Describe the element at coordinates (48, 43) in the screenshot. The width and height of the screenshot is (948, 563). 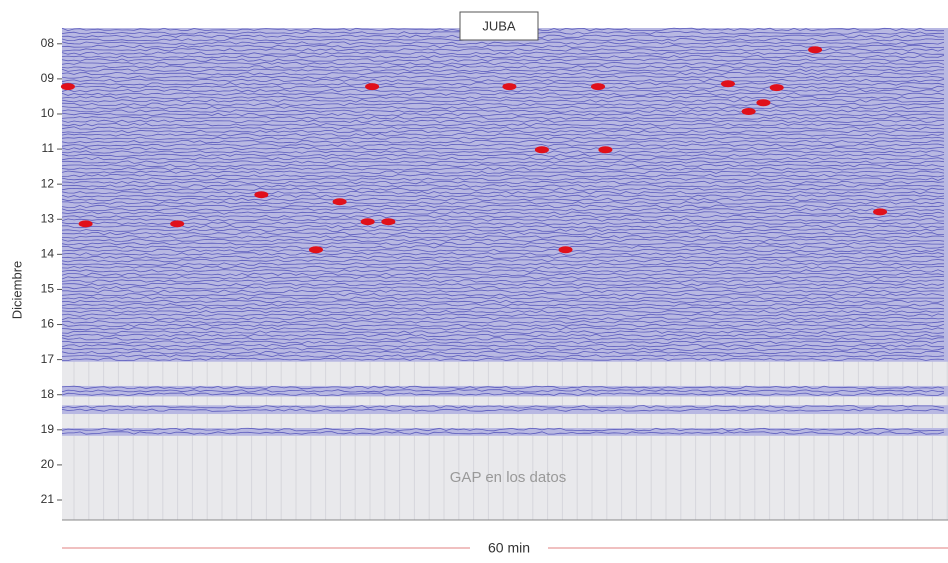
I see `y-tick-label: 08` at that location.